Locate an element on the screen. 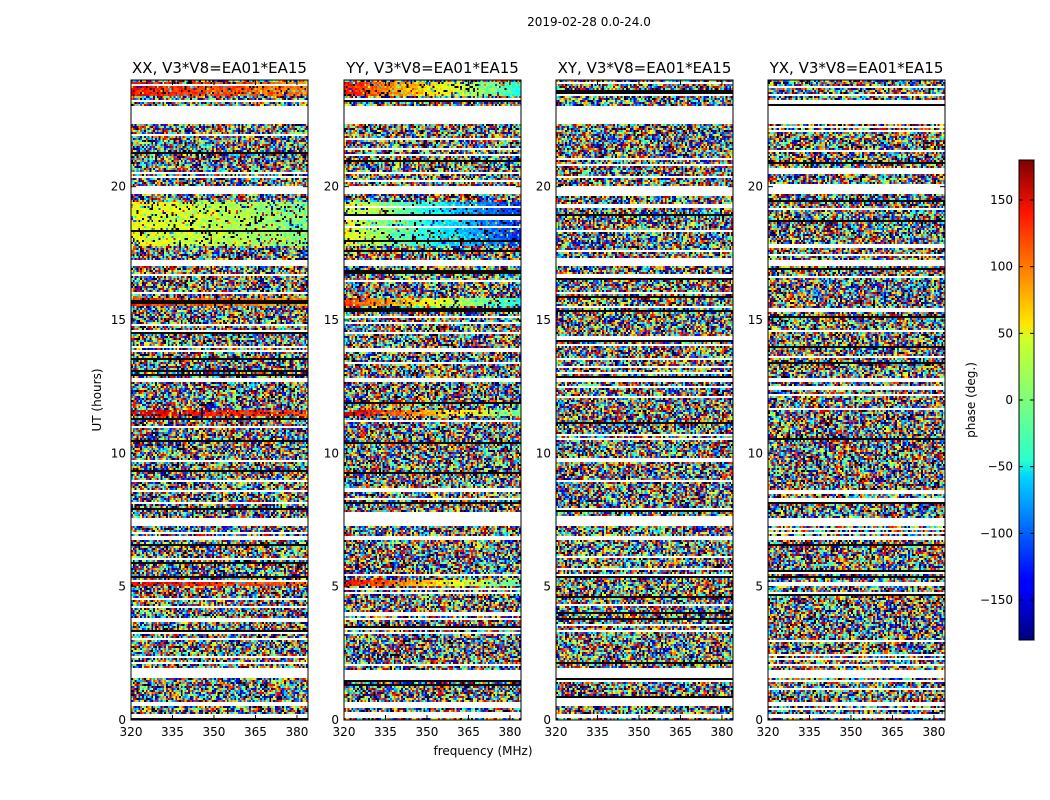 This screenshot has width=1050, height=800. colorbar-ticks: 150 100 50 0 −50 −100 −150 is located at coordinates (1007, 400).